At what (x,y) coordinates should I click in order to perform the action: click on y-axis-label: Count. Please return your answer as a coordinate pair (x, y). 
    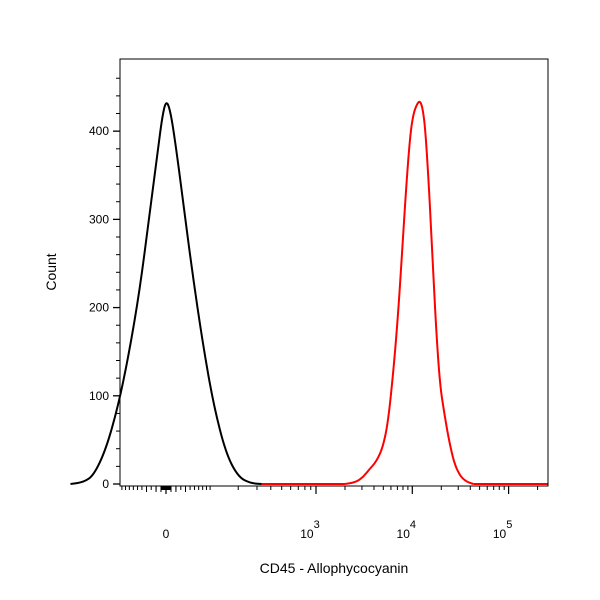
    Looking at the image, I should click on (51, 271).